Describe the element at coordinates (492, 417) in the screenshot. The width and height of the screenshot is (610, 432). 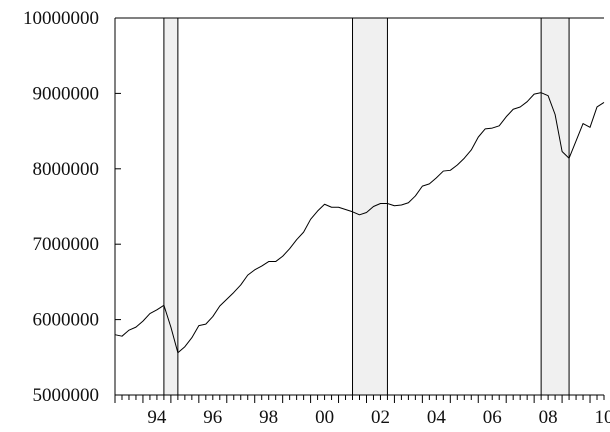
I see `x-tick-label-6: 06` at that location.